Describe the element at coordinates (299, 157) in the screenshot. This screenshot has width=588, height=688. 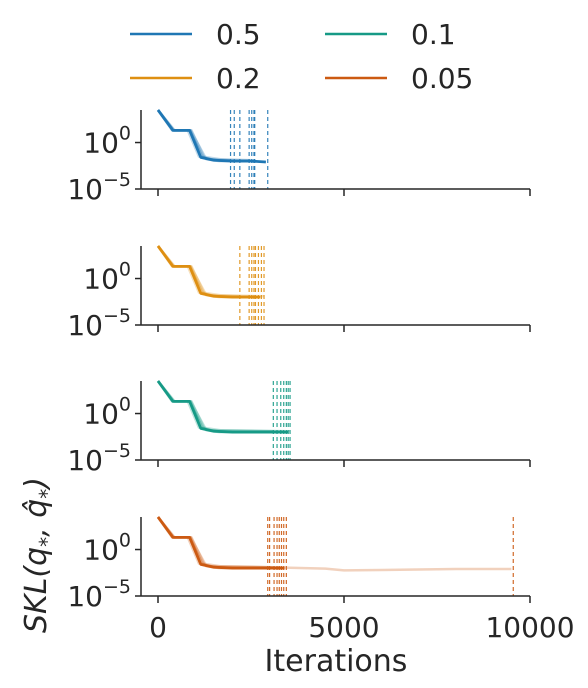
I see `panel-0.5: 10⁰ 10⁻⁵` at that location.